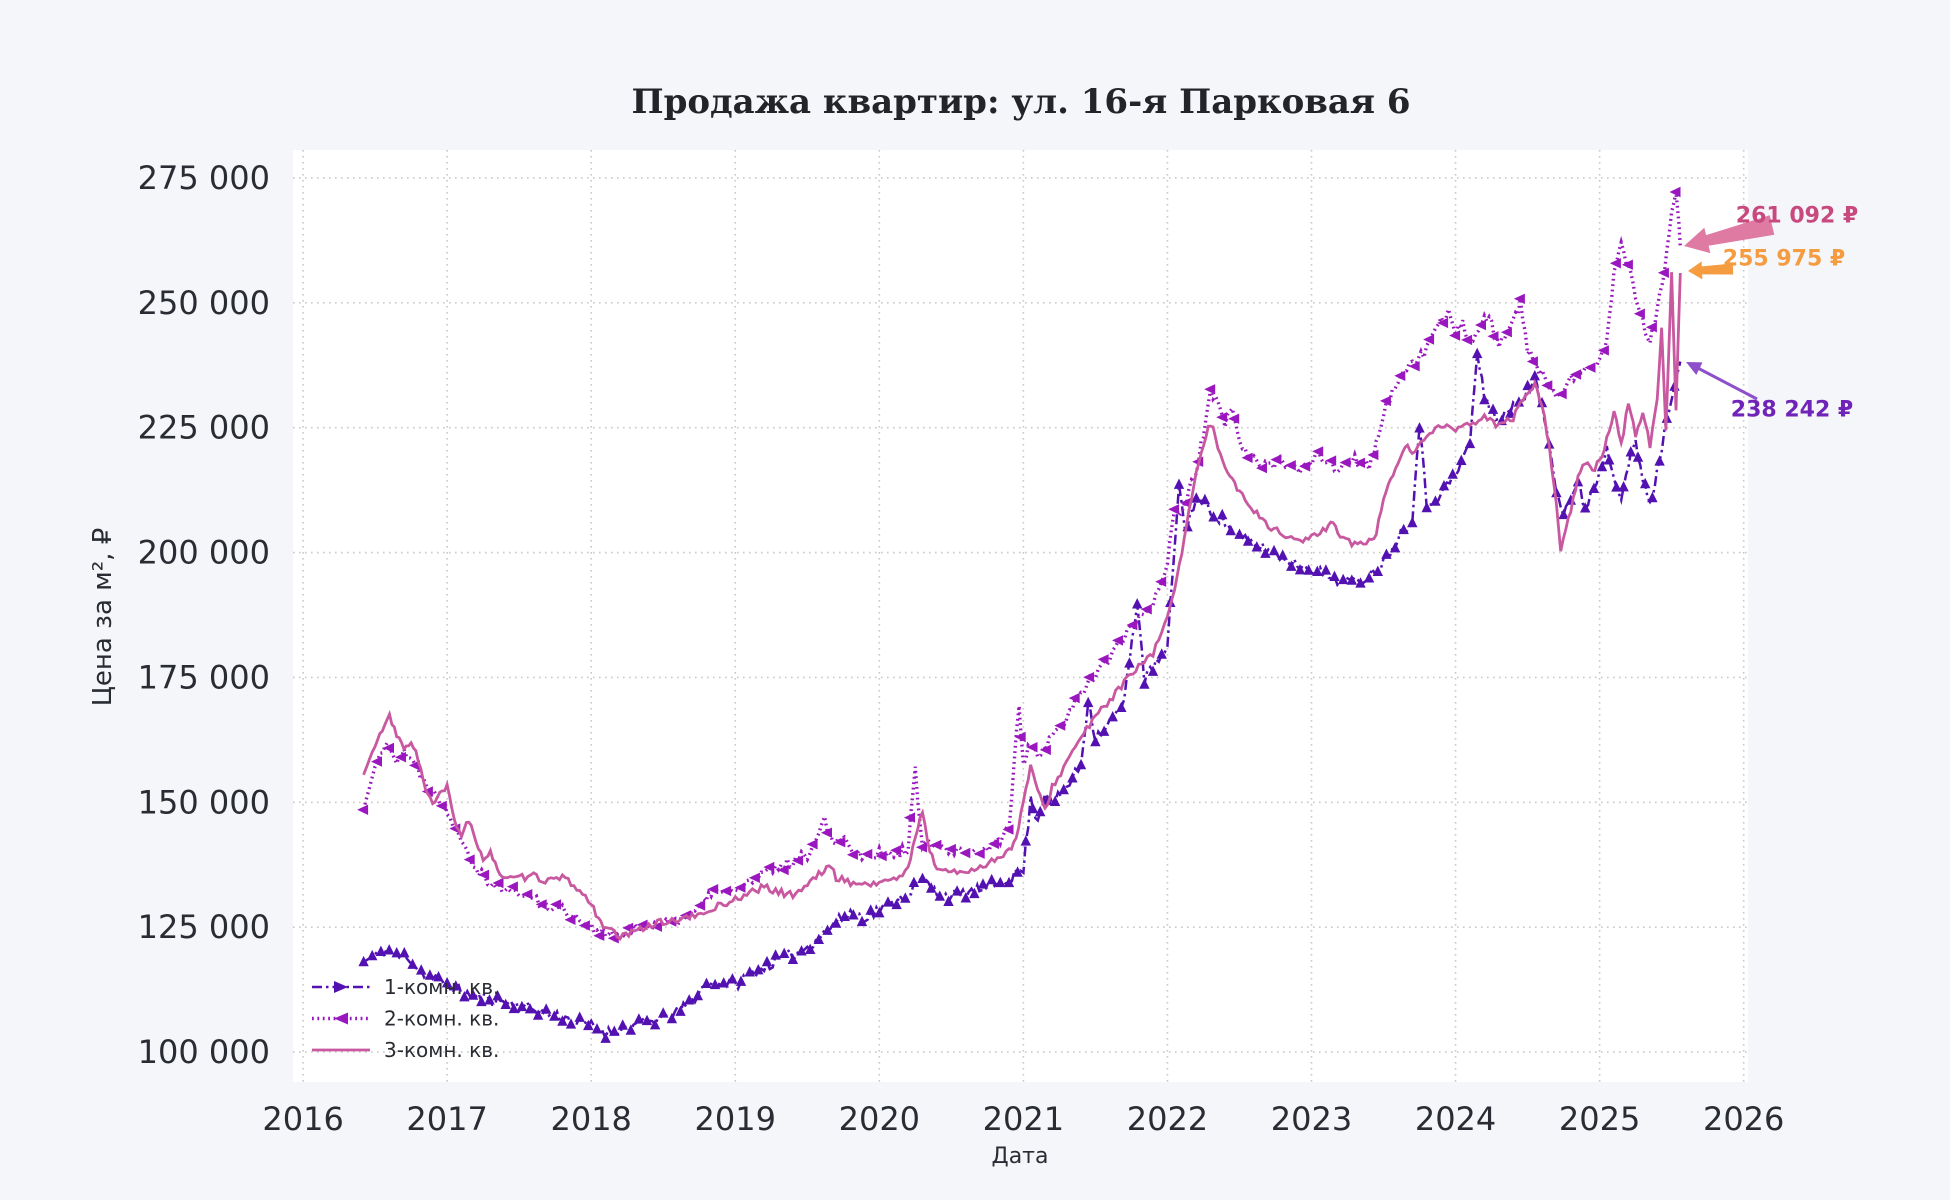 The image size is (1950, 1200). Describe the element at coordinates (341, 1018) in the screenshot. I see `triangle-left-icon` at that location.